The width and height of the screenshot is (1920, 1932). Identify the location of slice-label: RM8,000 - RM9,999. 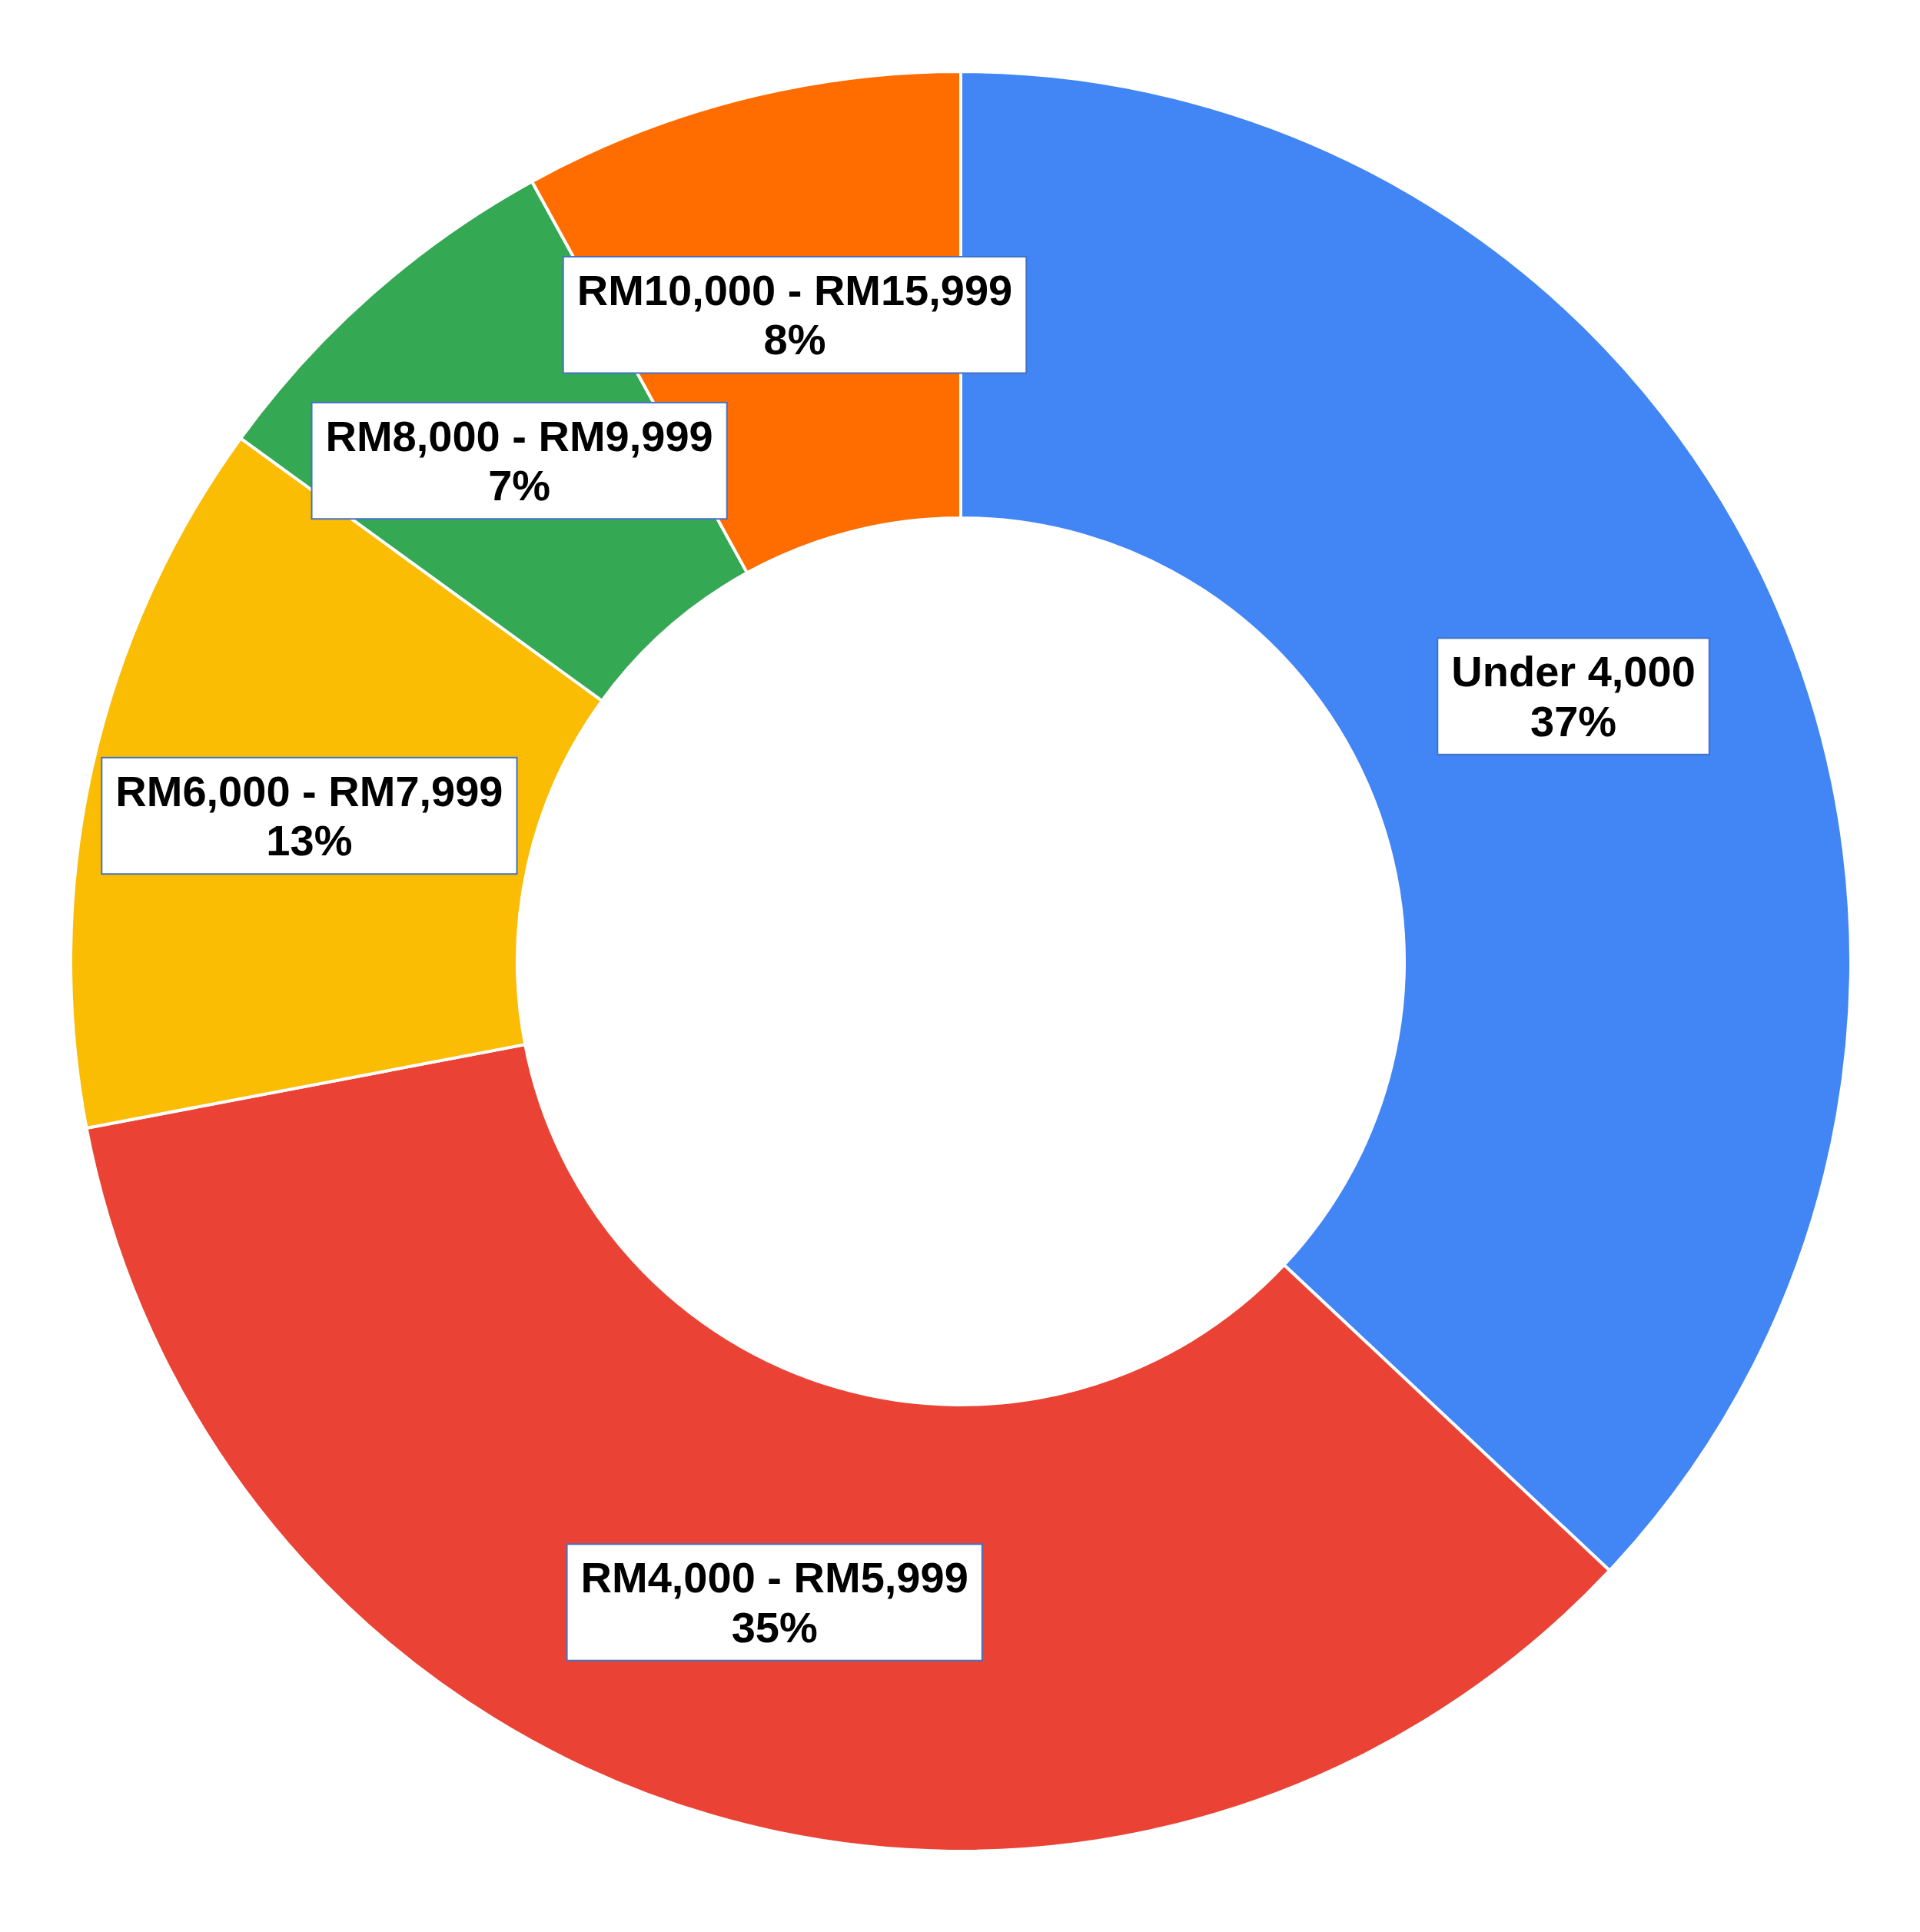
(519, 435).